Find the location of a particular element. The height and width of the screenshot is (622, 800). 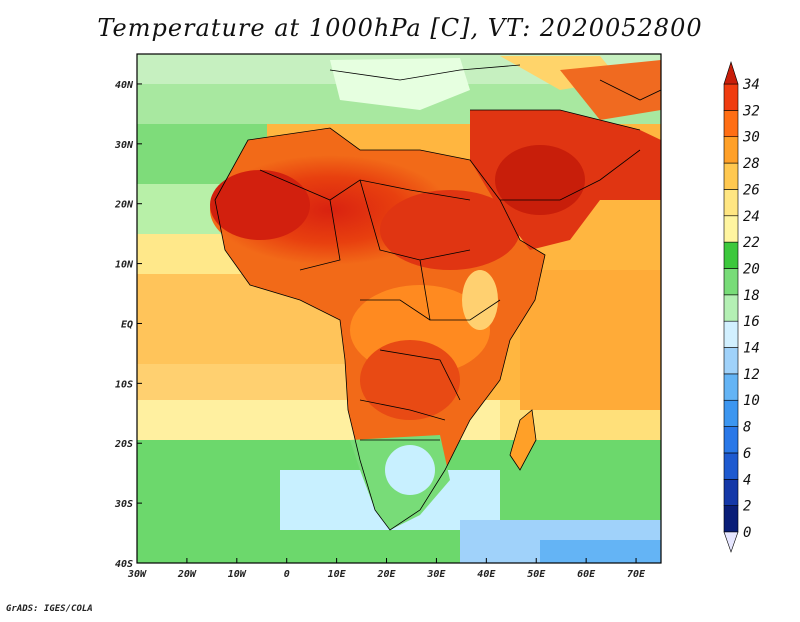

lat-label: 30S is located at coordinates (123, 504).